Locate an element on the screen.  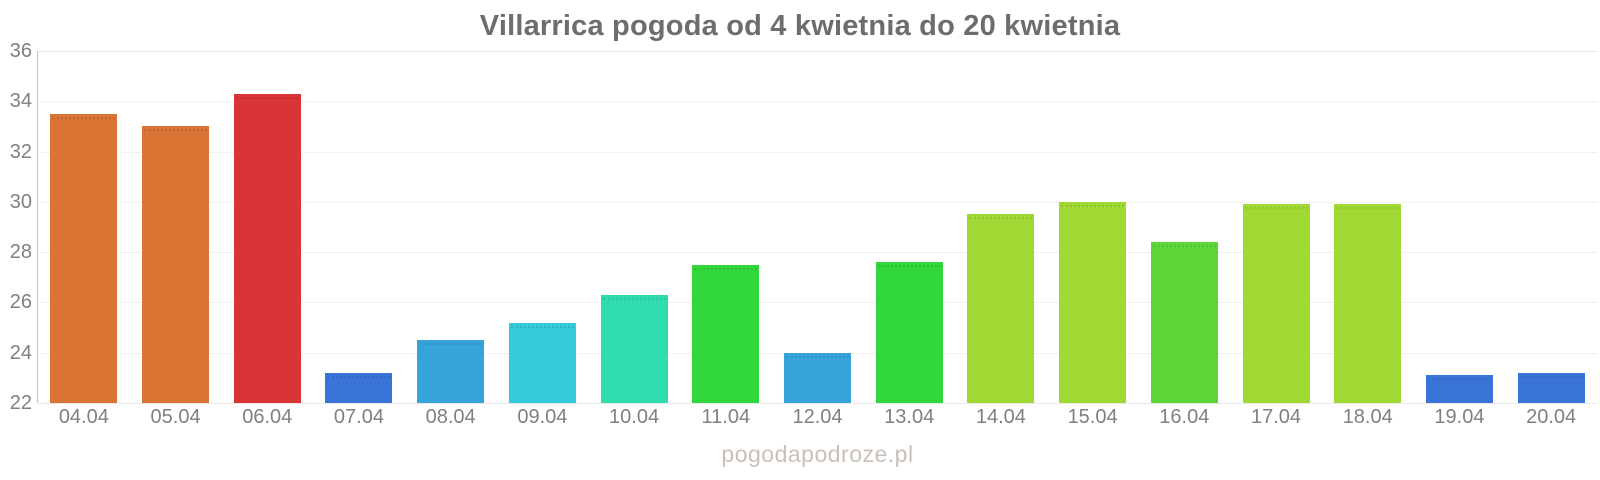
x-tick-label: 19.04 is located at coordinates (1459, 417).